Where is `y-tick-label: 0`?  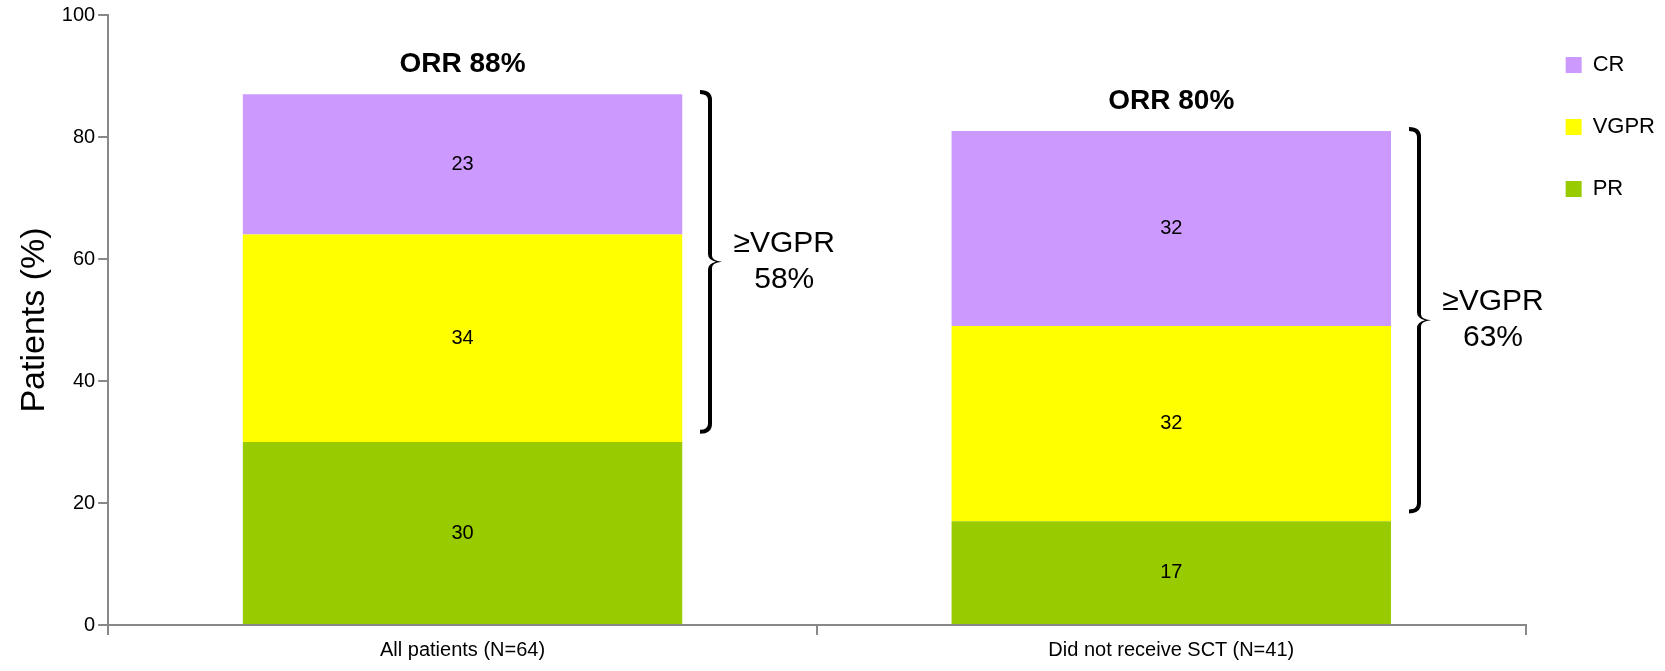 y-tick-label: 0 is located at coordinates (90, 623).